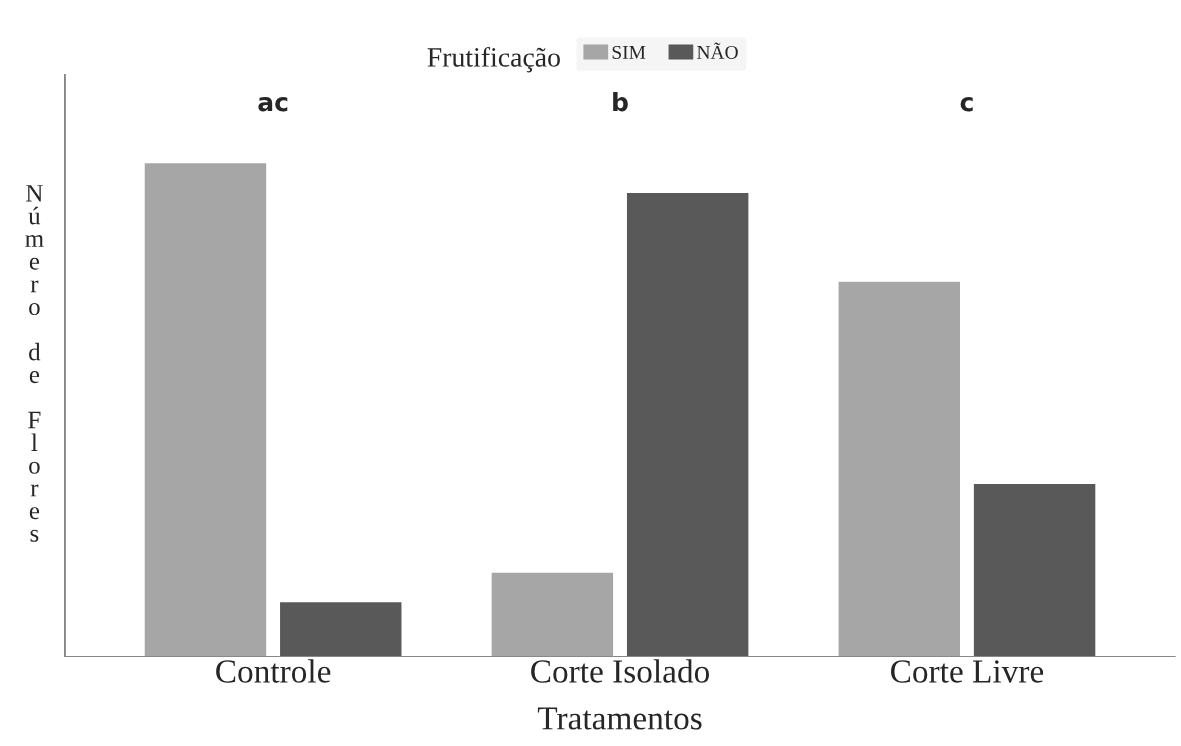 This screenshot has height=746, width=1181. What do you see at coordinates (493, 59) in the screenshot?
I see `legend-title: Frutificação` at bounding box center [493, 59].